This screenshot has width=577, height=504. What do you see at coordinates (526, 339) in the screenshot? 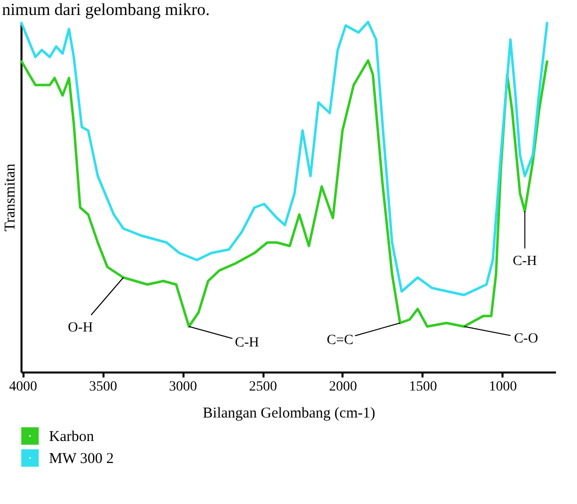
I see `annotation: C-O` at bounding box center [526, 339].